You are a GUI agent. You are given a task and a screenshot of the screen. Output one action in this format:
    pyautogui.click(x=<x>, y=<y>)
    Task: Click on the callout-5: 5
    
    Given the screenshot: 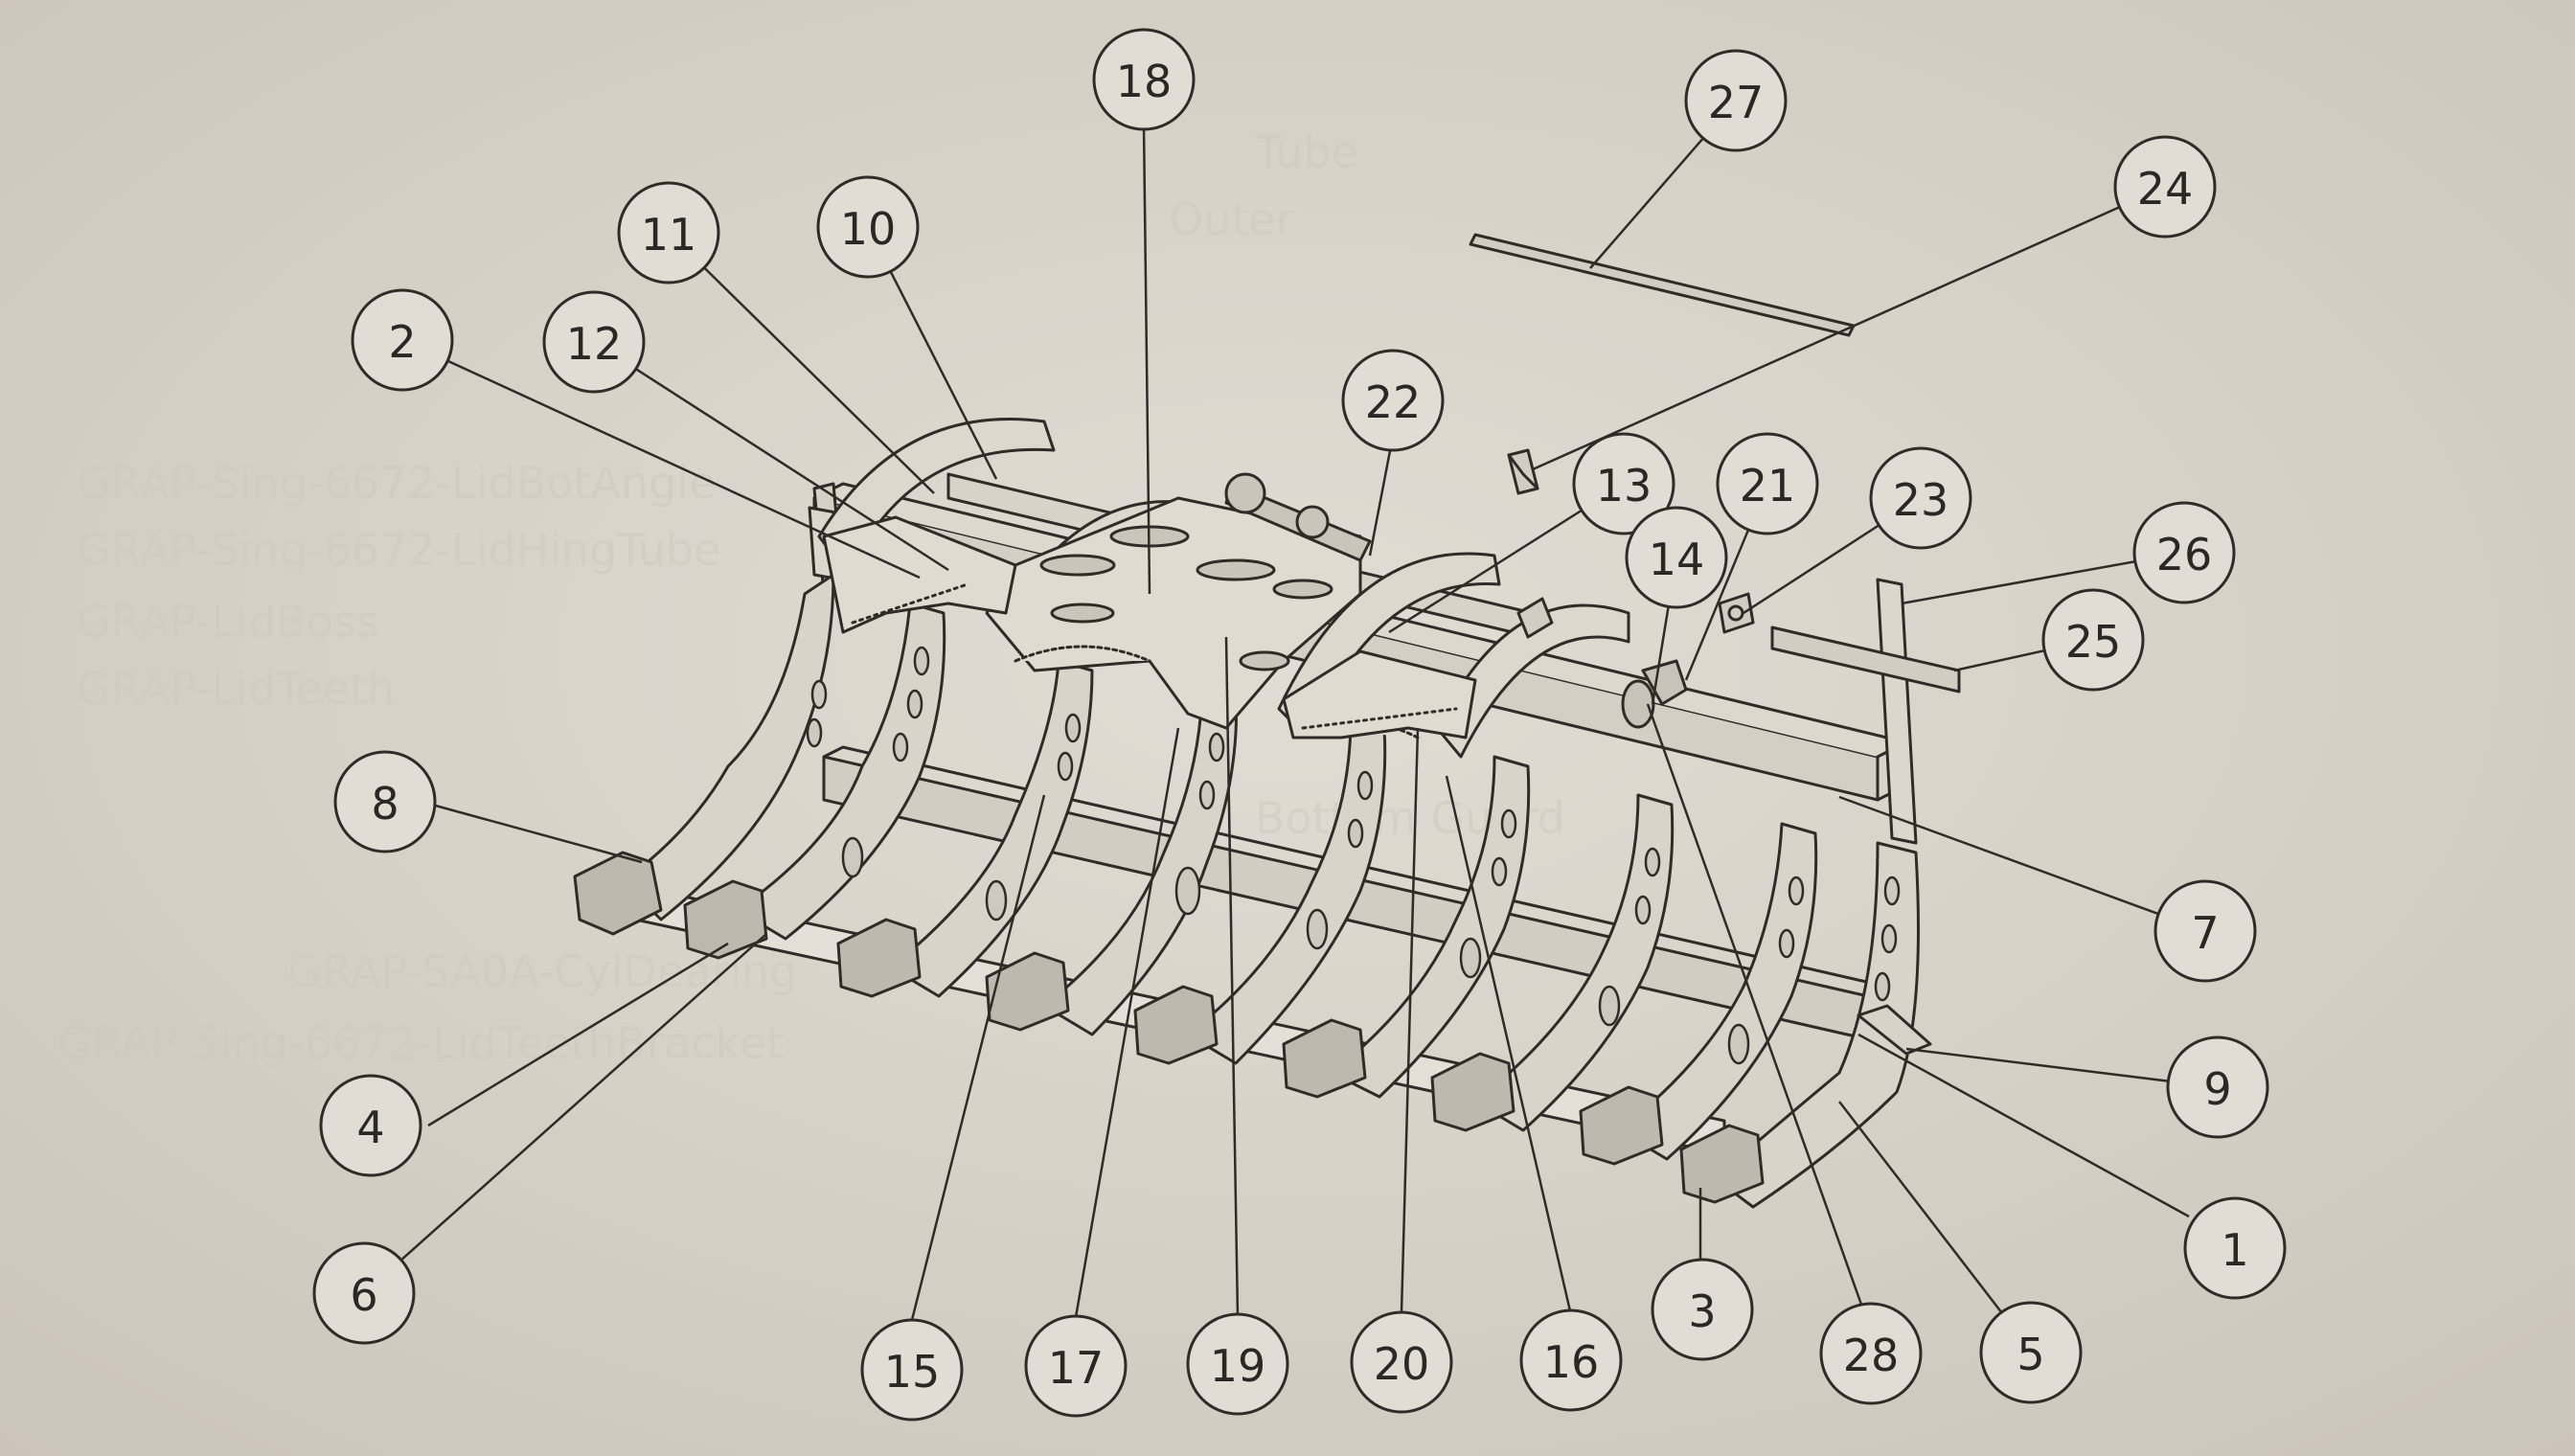 What is the action you would take?
    pyautogui.click(x=2031, y=1352)
    